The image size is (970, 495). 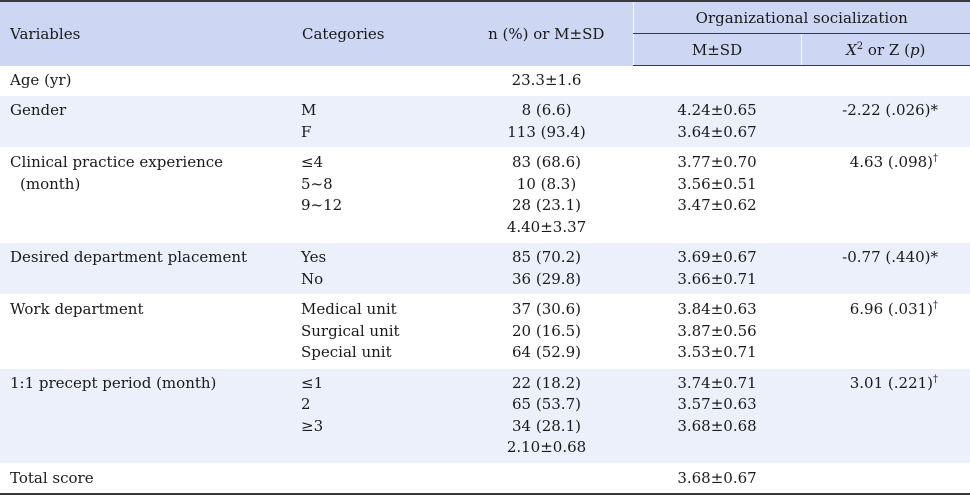 What do you see at coordinates (376, 33) in the screenshot?
I see `header-categories: Categories` at bounding box center [376, 33].